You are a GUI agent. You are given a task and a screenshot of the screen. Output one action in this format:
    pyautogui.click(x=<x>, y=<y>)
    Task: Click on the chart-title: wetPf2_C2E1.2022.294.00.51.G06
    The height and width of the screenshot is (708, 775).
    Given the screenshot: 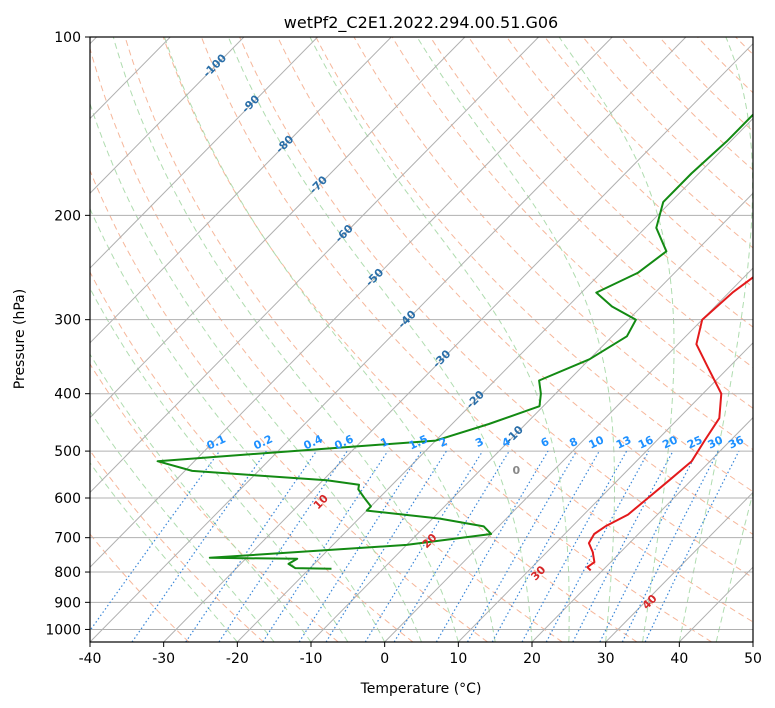 What is the action you would take?
    pyautogui.click(x=421, y=23)
    